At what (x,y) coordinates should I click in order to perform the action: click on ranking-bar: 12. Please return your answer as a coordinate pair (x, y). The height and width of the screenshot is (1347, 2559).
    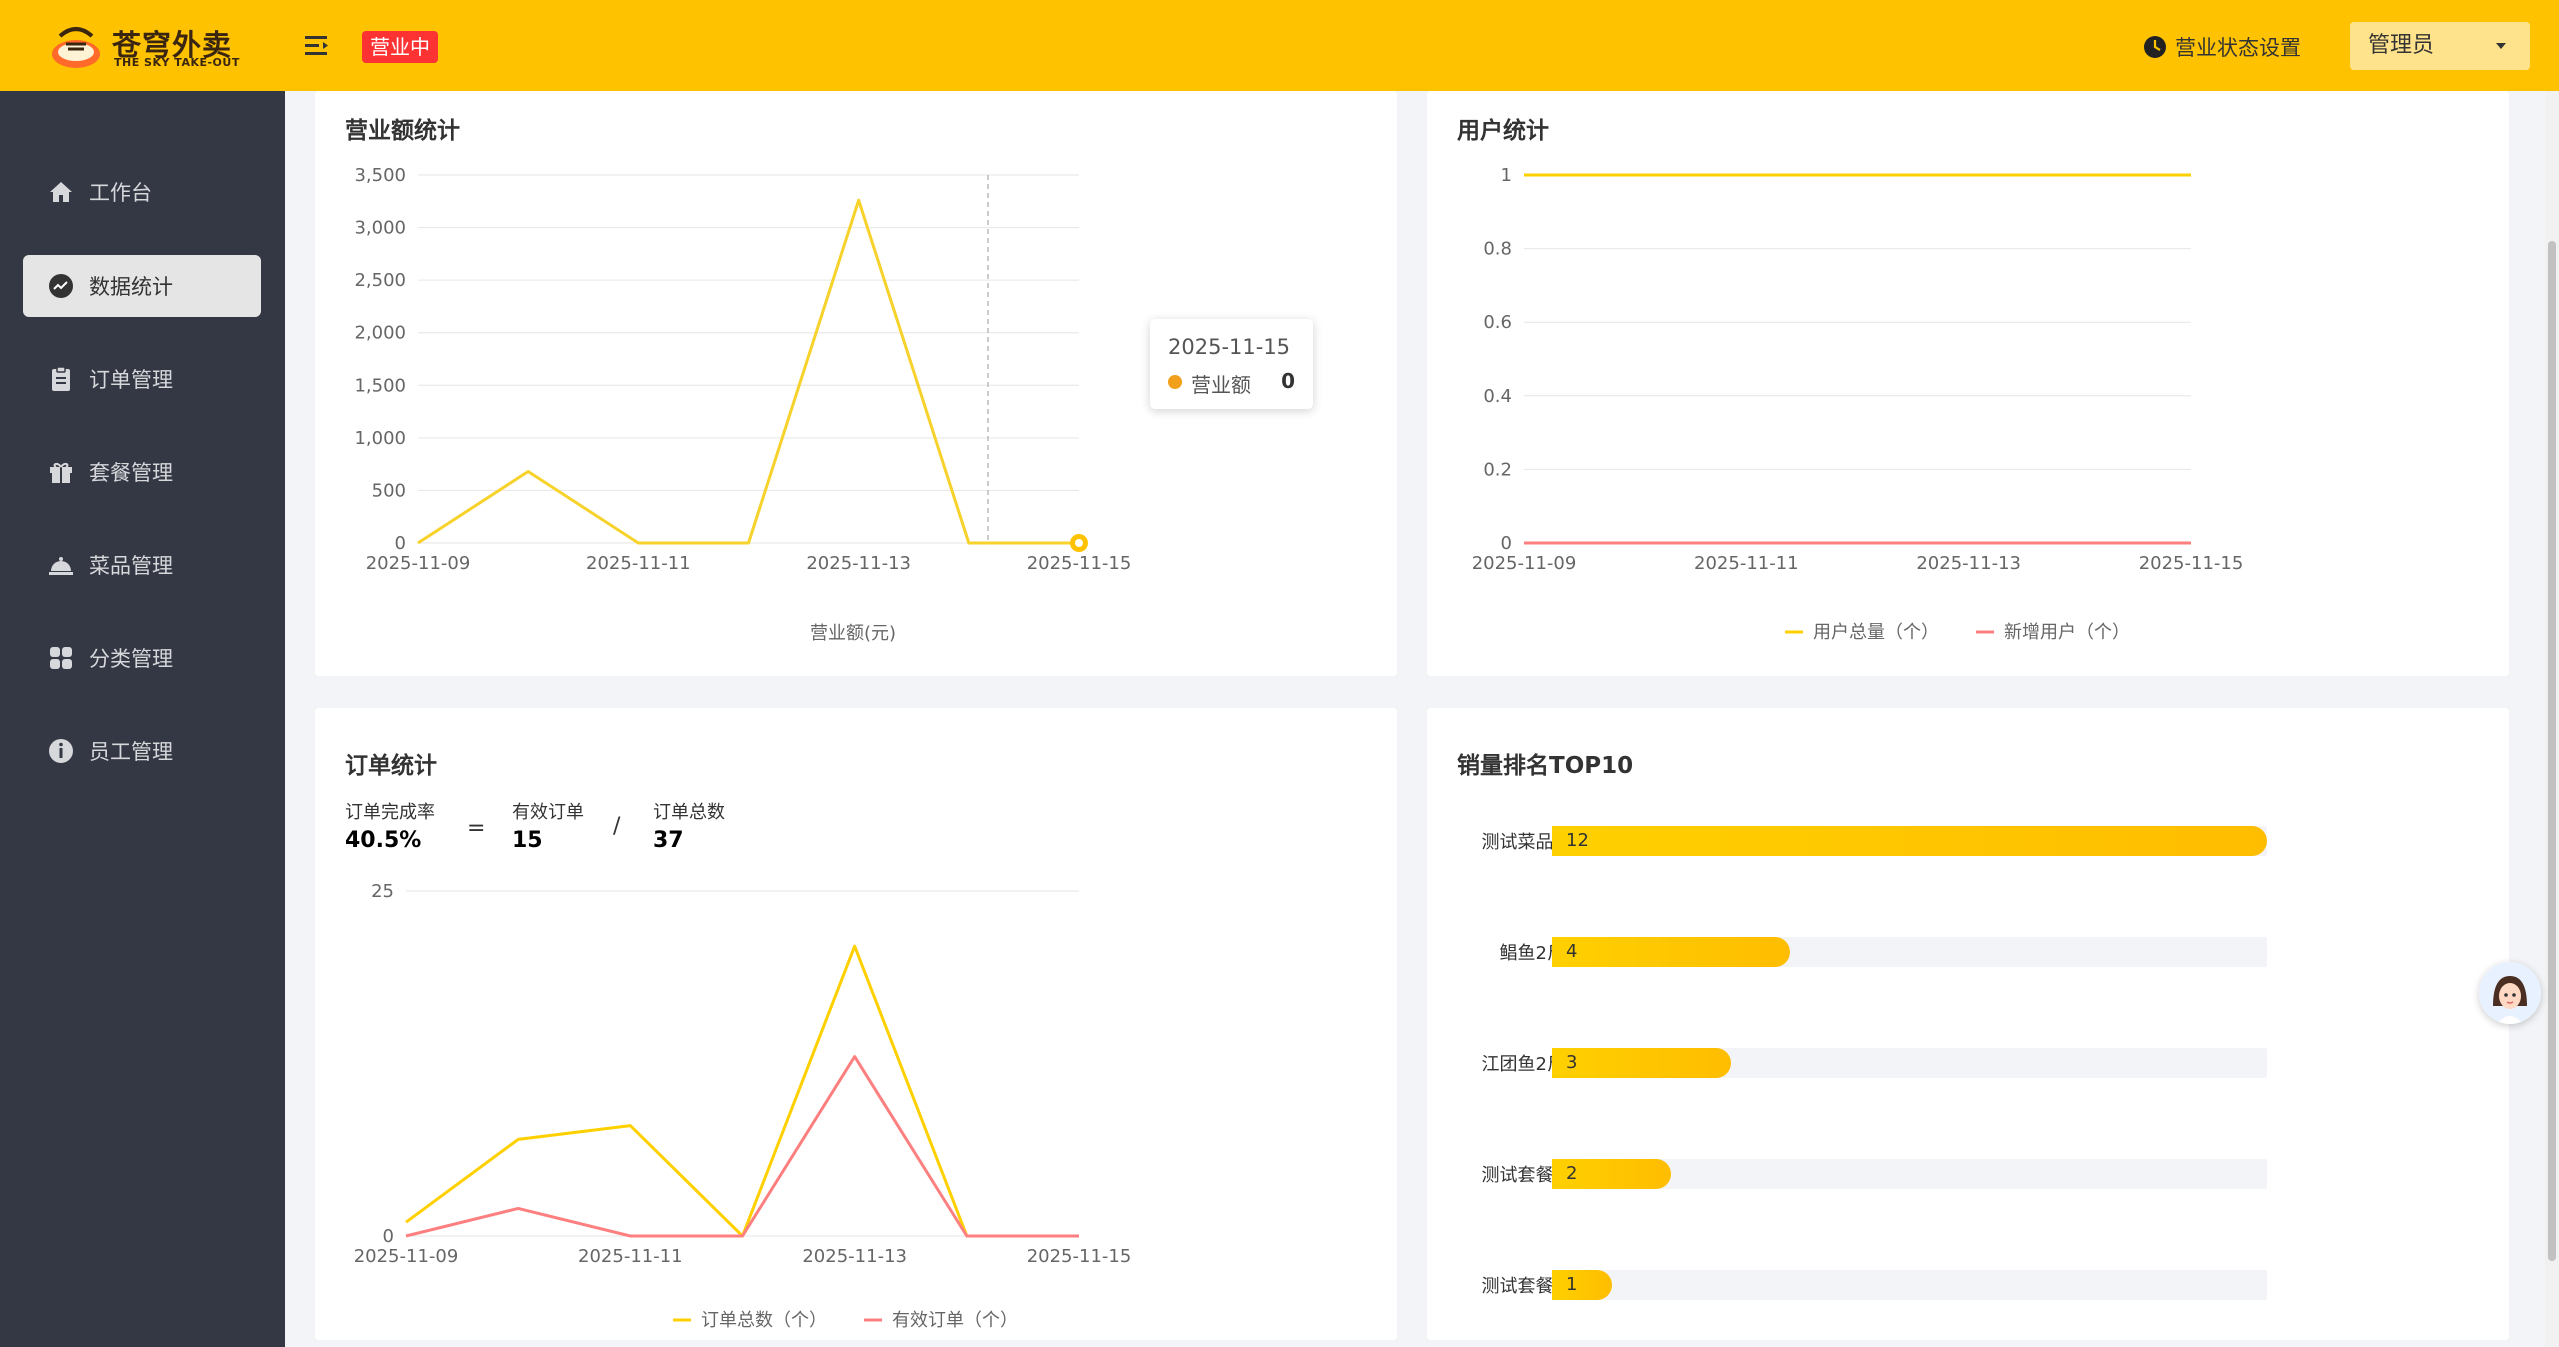
    Looking at the image, I should click on (1909, 841).